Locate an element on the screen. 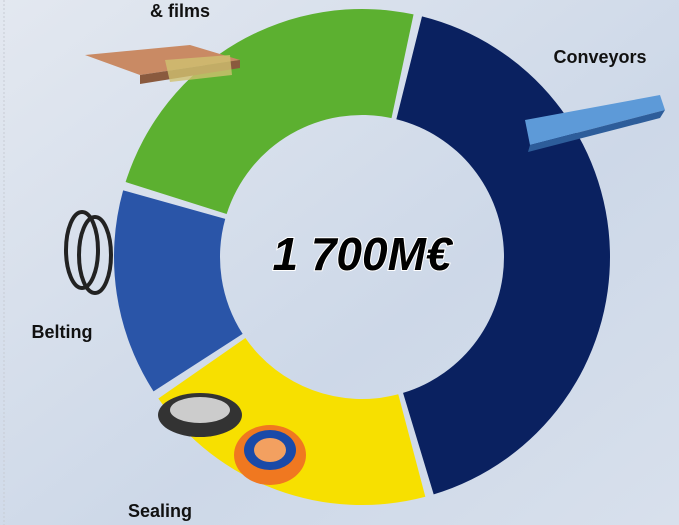  slice-label: Sealing is located at coordinates (160, 511).